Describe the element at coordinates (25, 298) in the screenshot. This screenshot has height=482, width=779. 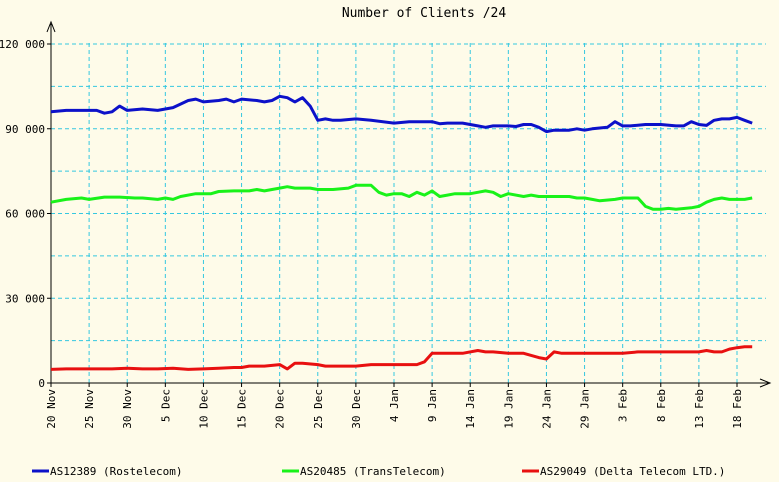
I see `y-tick-label: 30 000` at that location.